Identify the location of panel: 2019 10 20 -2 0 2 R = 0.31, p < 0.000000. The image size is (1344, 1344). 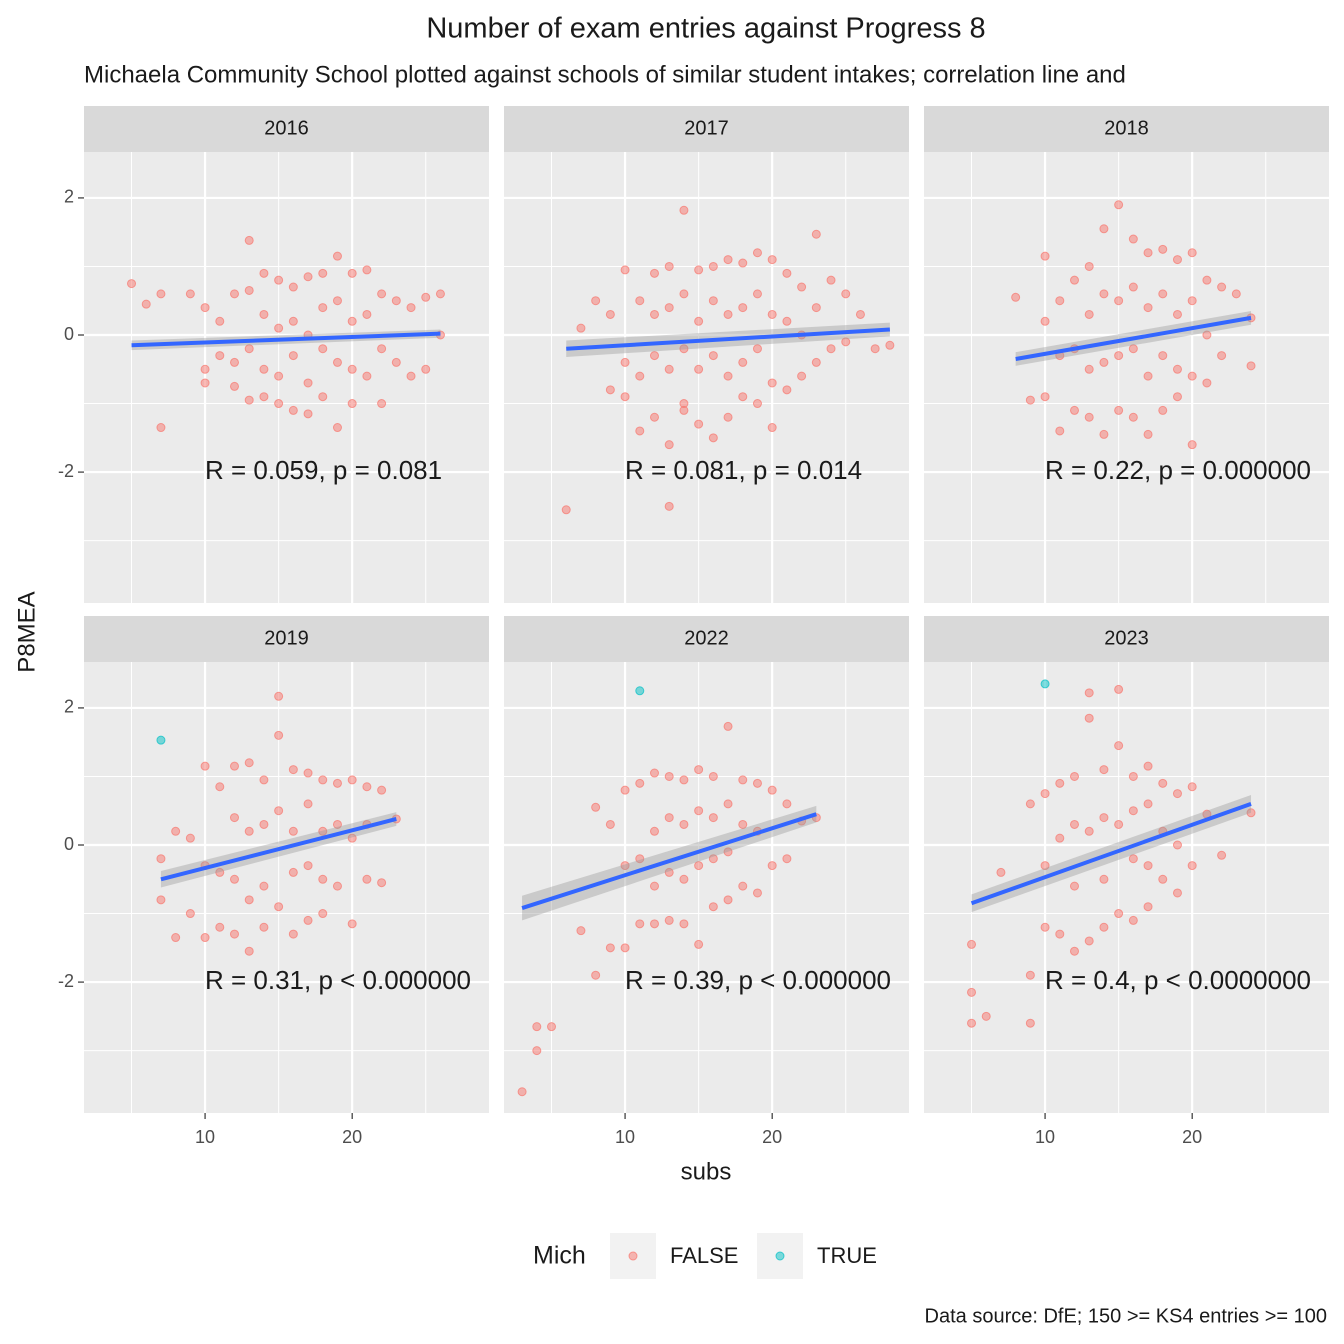
(273, 881).